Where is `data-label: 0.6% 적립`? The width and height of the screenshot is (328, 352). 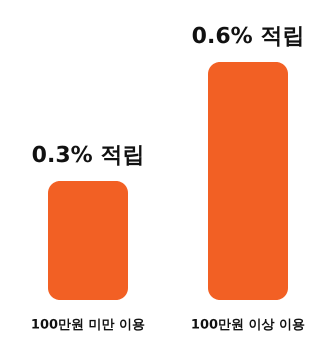 data-label: 0.6% 적립 is located at coordinates (248, 36).